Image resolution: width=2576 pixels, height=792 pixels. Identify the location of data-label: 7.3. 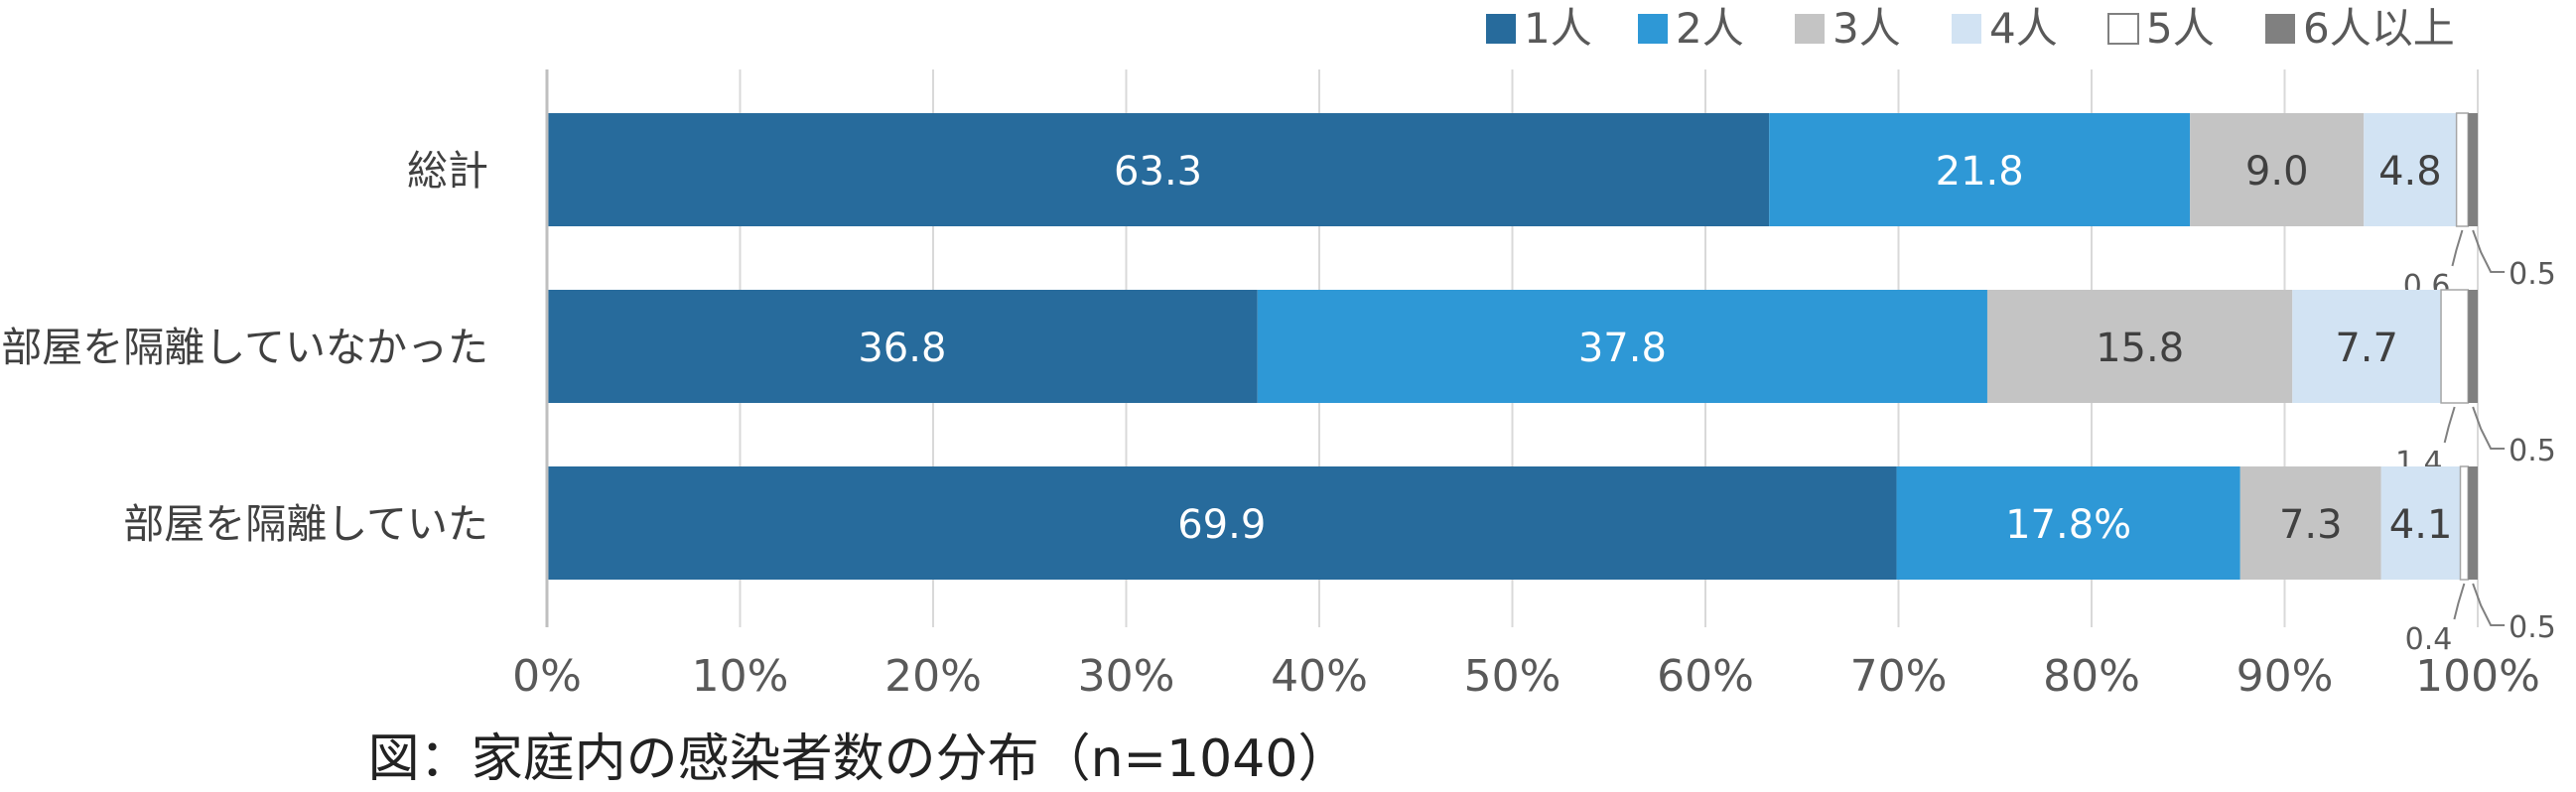
(2311, 525).